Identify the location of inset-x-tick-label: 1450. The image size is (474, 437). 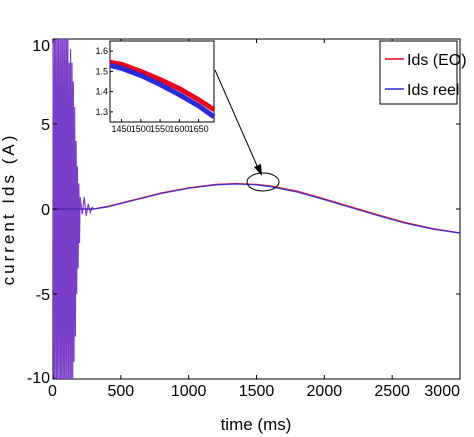
(122, 129).